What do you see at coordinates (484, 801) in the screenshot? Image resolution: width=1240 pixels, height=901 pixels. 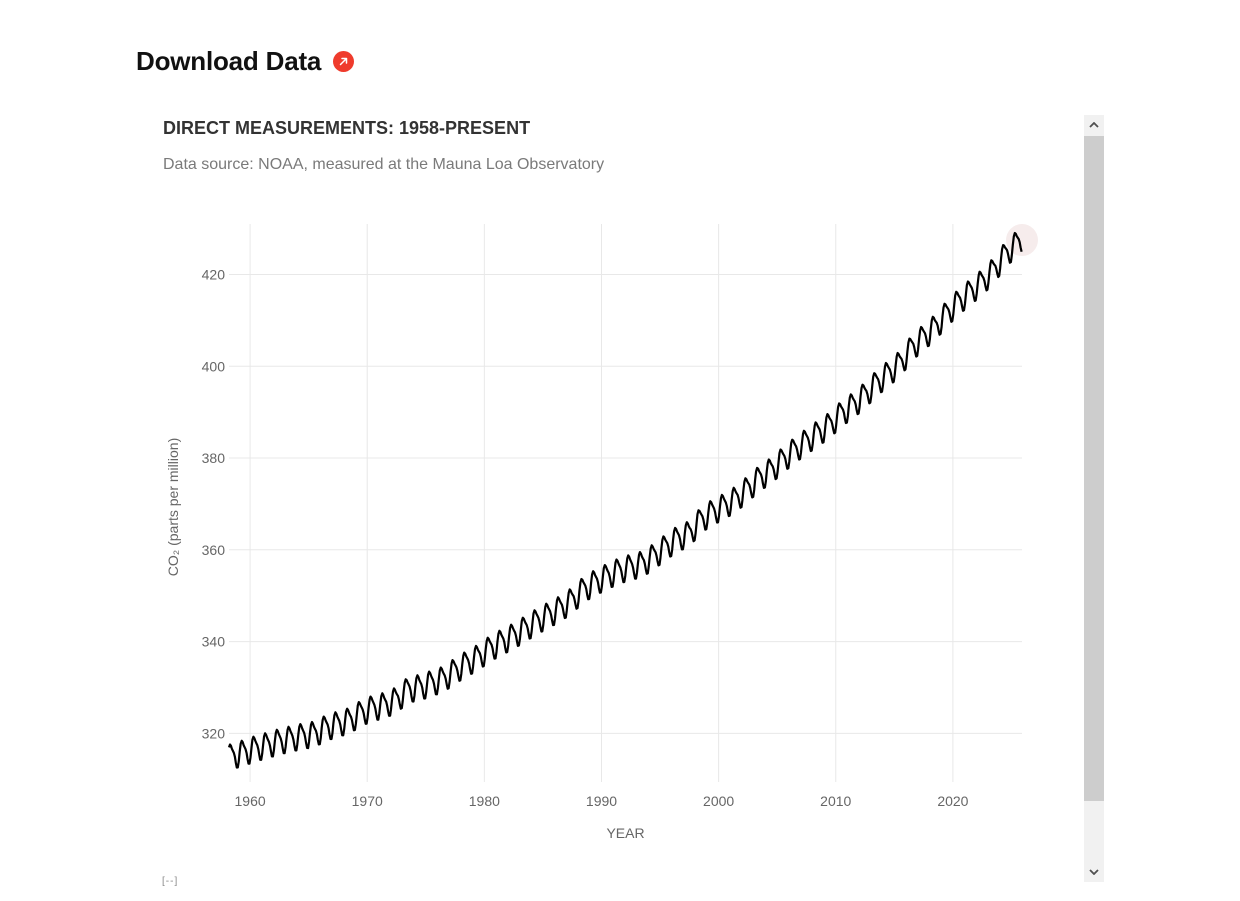 I see `x-tick-label: 1980` at bounding box center [484, 801].